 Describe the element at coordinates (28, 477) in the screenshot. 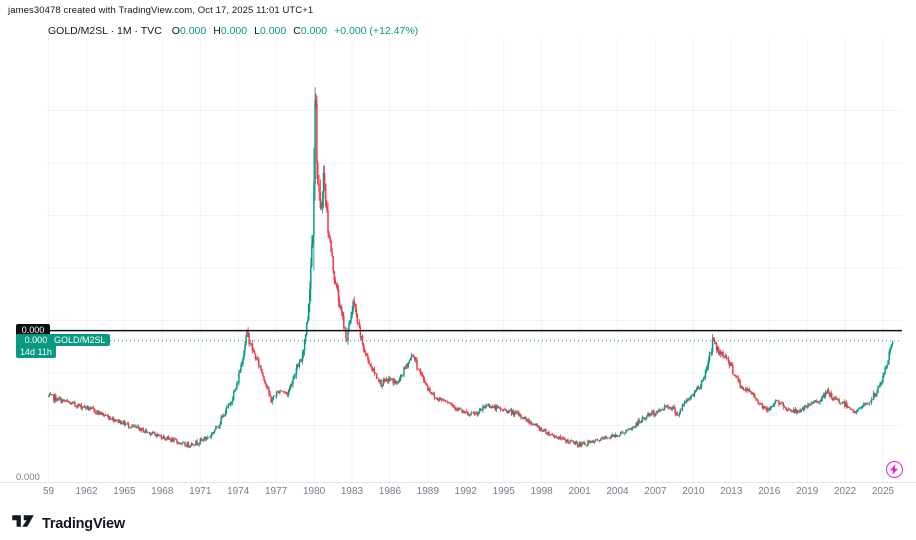

I see `price-axis-zero-label: 0.000` at that location.